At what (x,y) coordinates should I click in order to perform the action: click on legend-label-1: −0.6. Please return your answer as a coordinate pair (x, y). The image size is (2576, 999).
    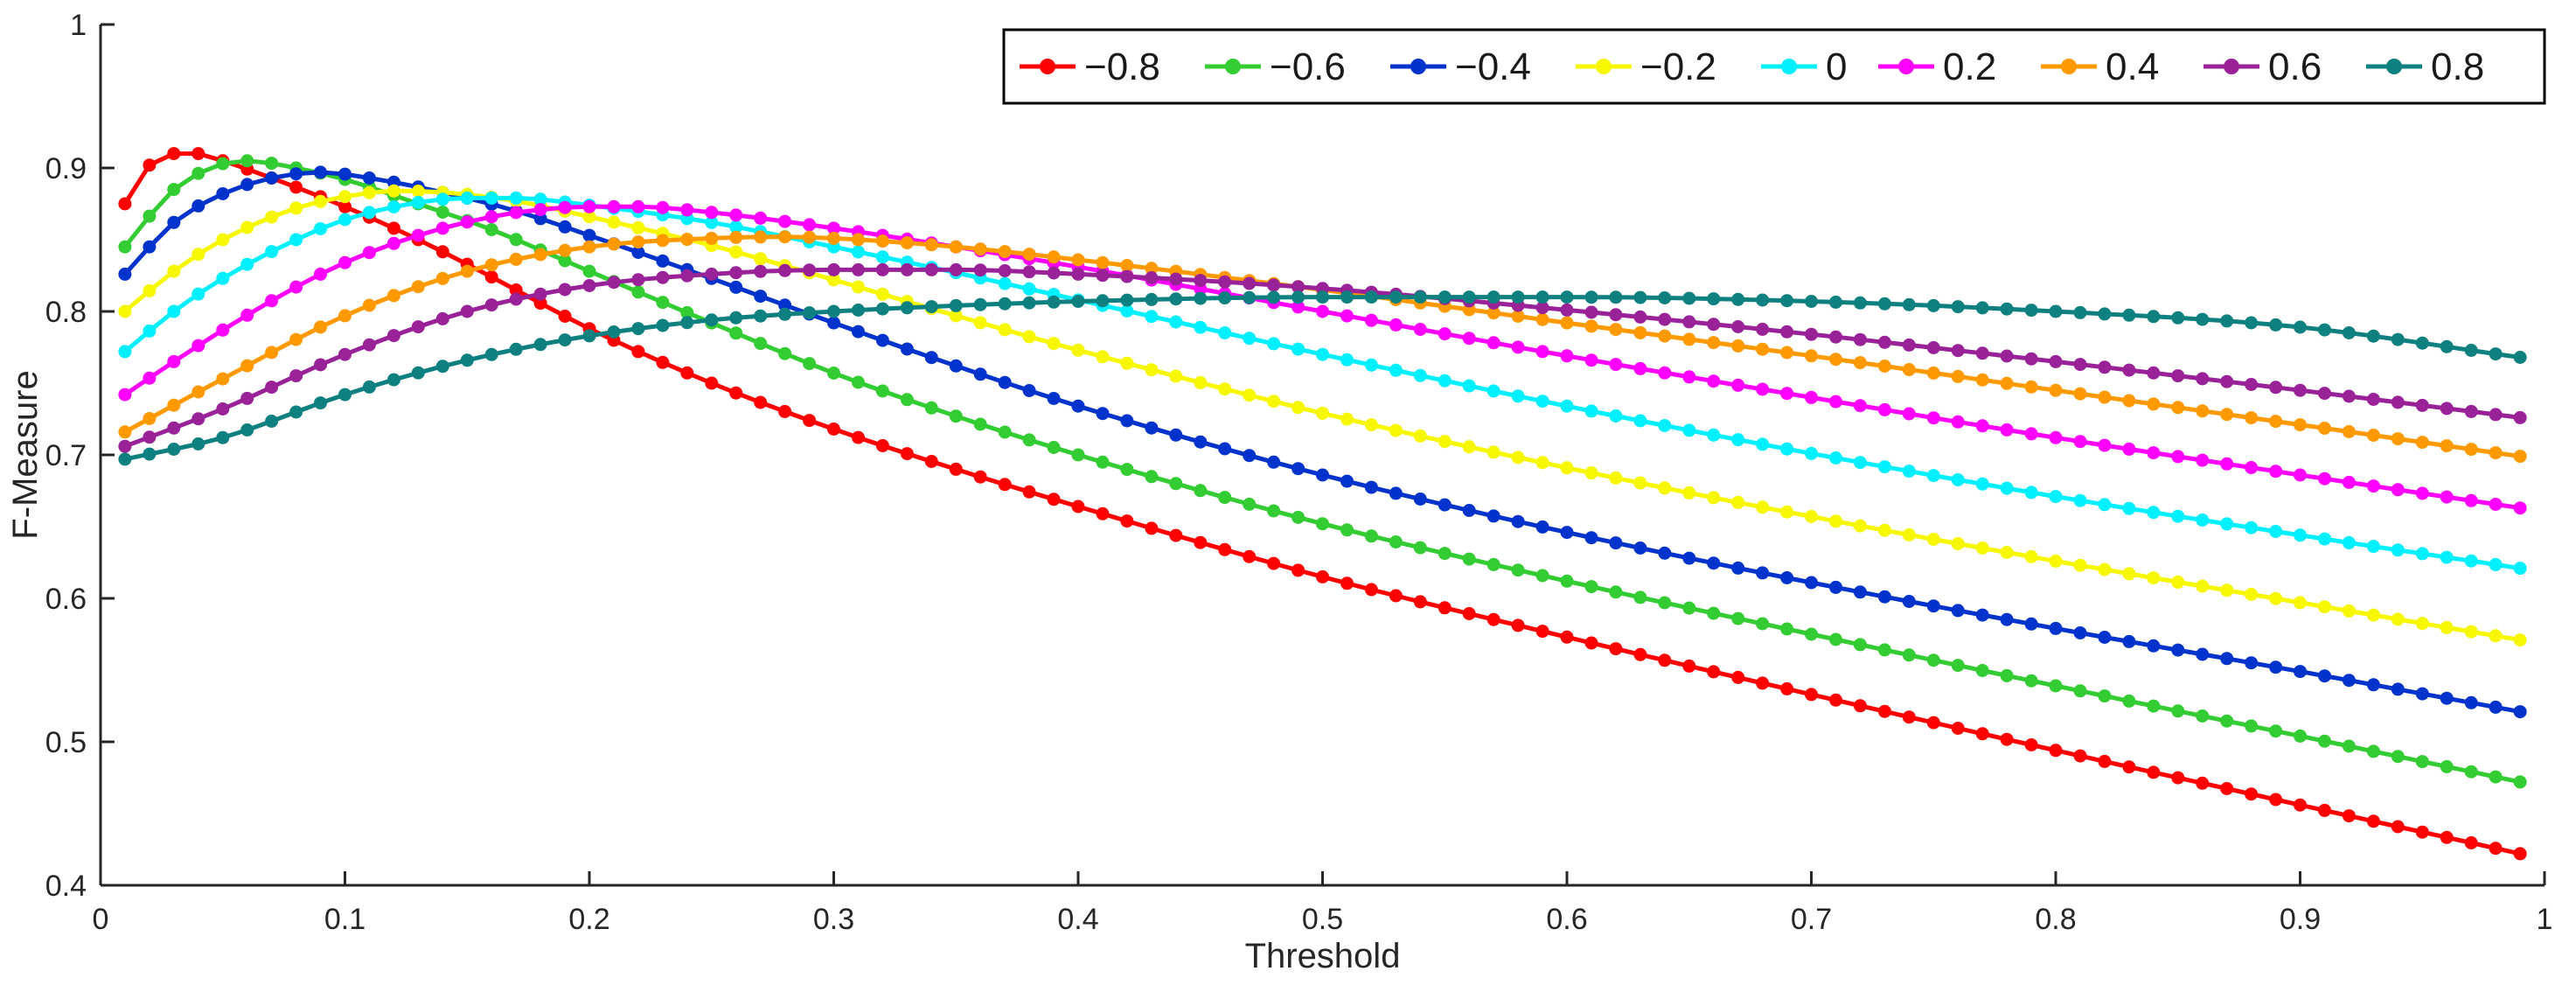
    Looking at the image, I should click on (1308, 66).